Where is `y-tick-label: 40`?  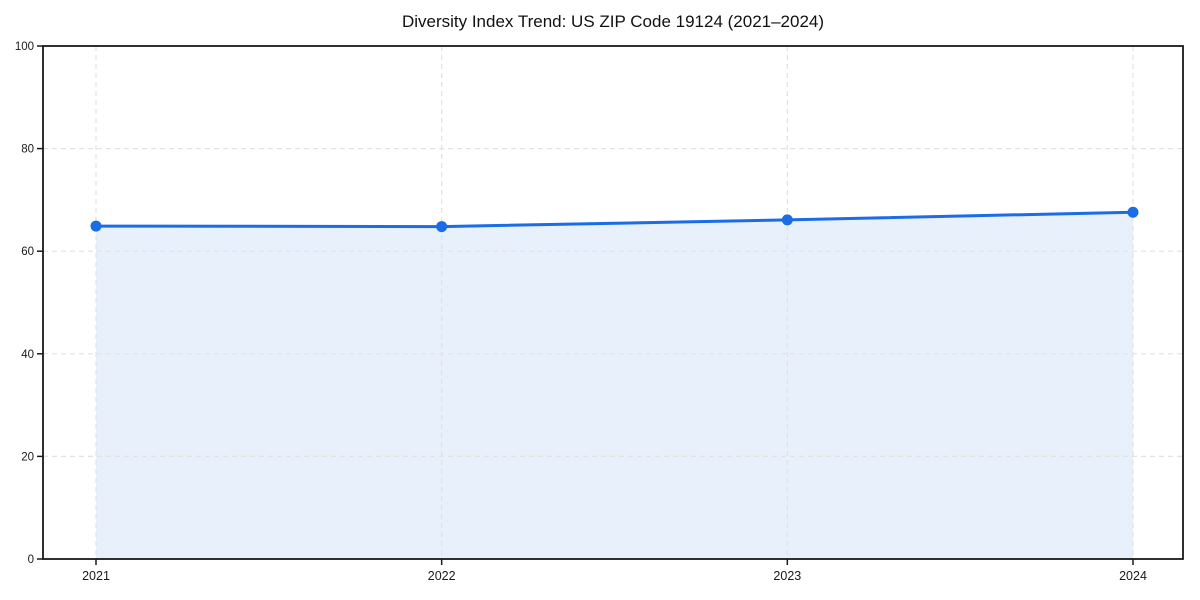 y-tick-label: 40 is located at coordinates (27, 355).